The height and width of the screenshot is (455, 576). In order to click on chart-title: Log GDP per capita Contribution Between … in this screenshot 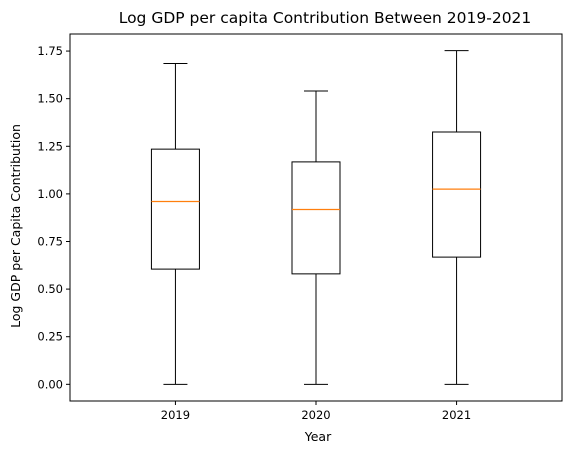, I will do `click(325, 18)`.